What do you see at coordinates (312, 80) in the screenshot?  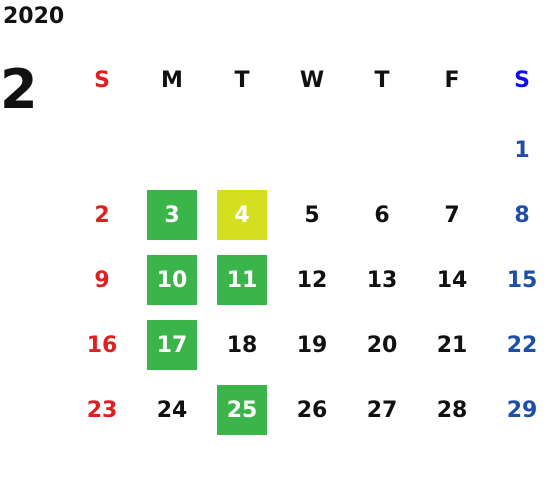 I see `weekday-header: W` at bounding box center [312, 80].